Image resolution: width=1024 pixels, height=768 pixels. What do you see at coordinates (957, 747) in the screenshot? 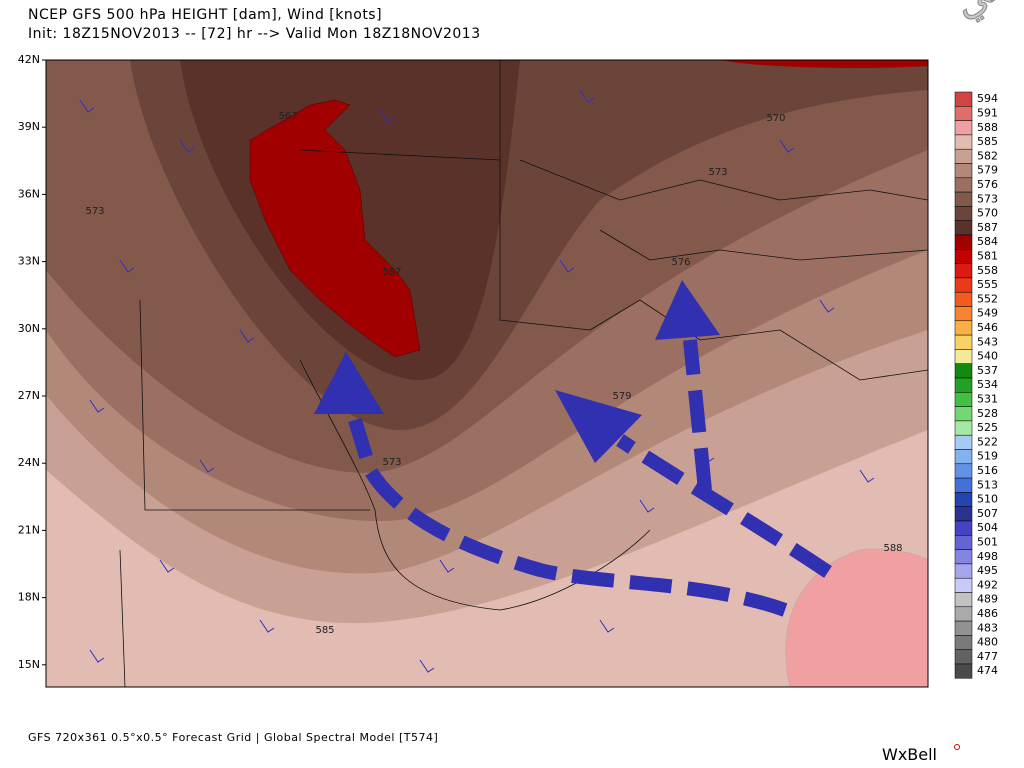
I see `logo-dot` at bounding box center [957, 747].